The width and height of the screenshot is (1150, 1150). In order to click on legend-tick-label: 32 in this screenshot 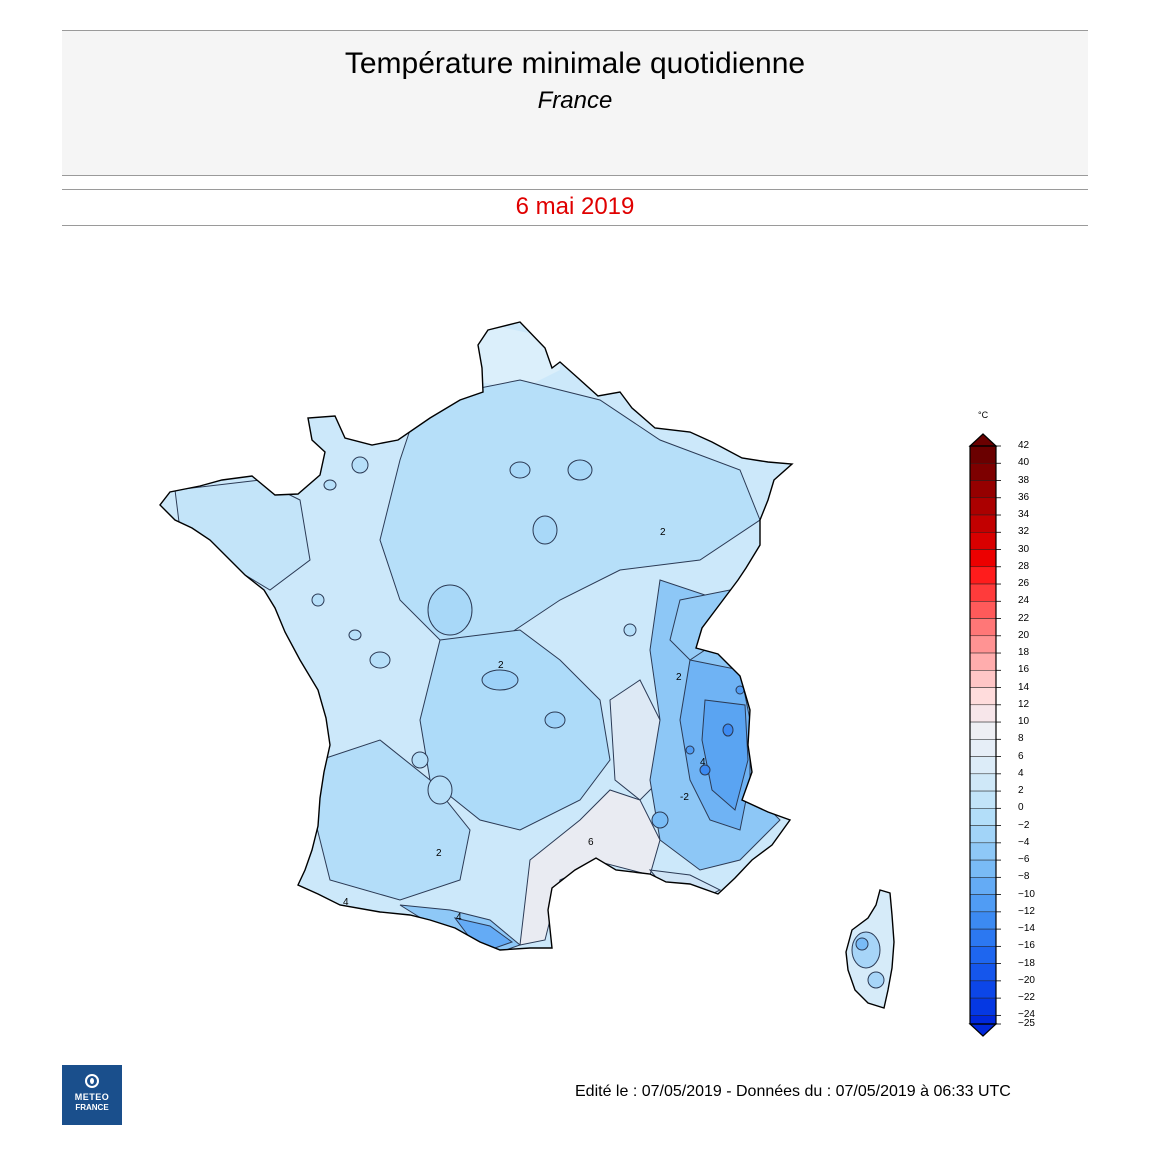, I will do `click(1024, 532)`.